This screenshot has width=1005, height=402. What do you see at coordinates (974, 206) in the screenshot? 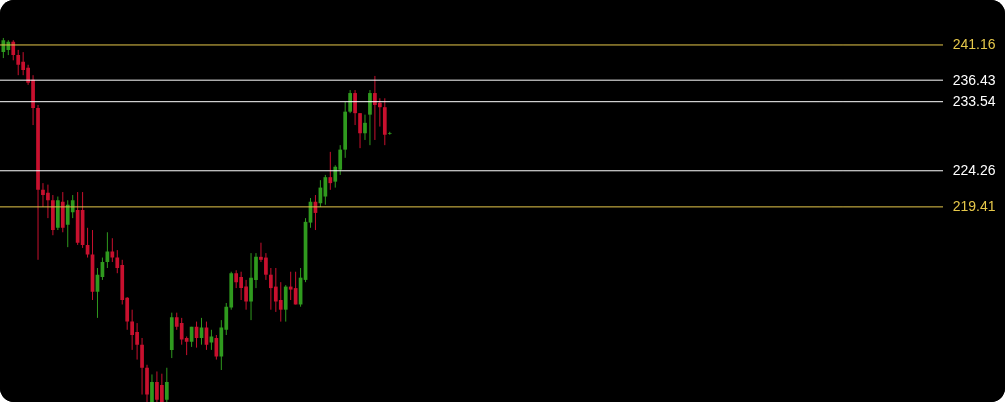
I see `y-tick-label: 219.41` at bounding box center [974, 206].